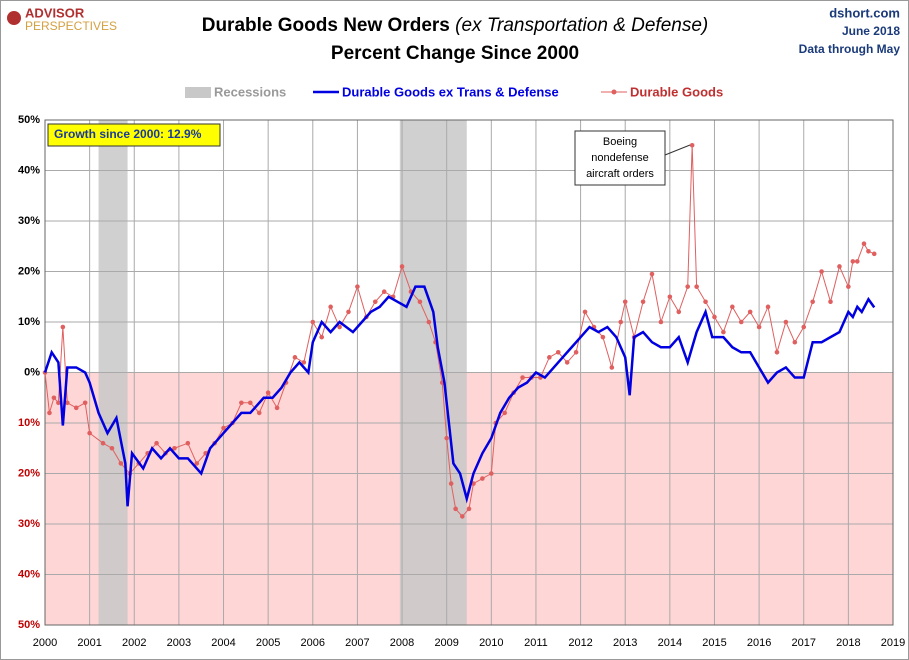 This screenshot has height=660, width=909. Describe the element at coordinates (850, 49) in the screenshot. I see `source: Data through May` at that location.